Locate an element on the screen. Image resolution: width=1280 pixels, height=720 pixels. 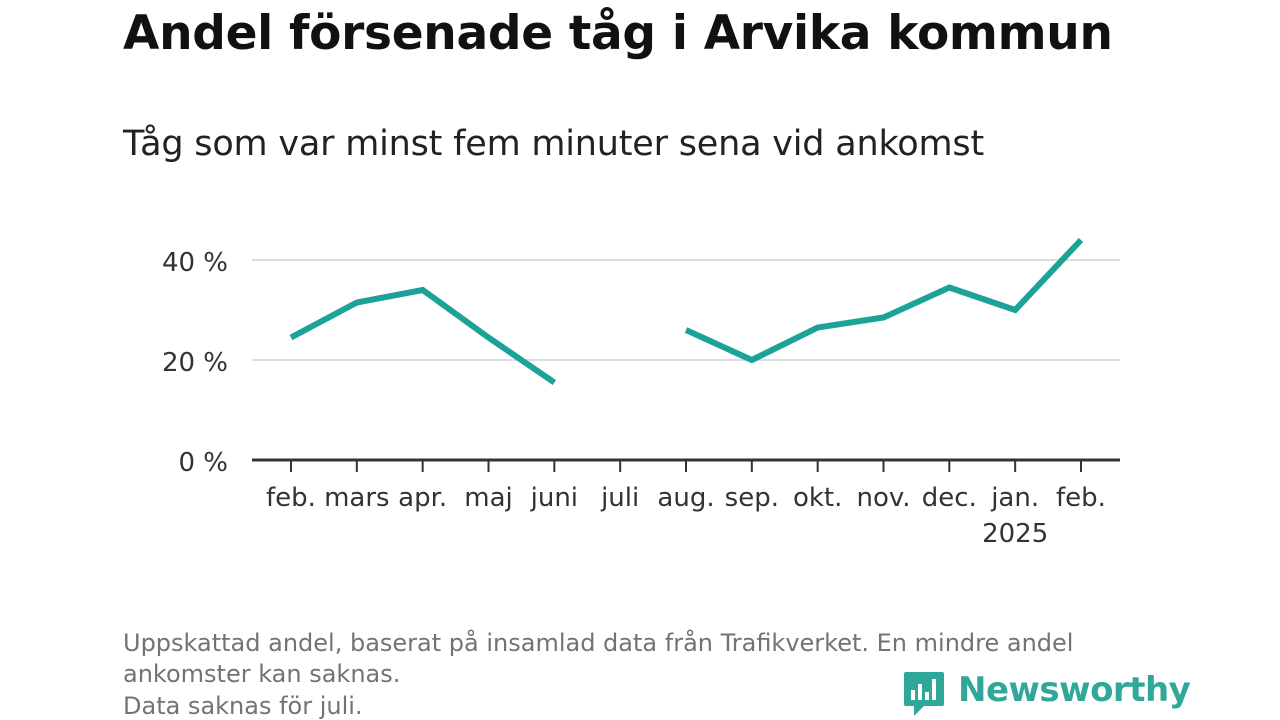
y-tick-label: 0 % is located at coordinates (203, 463).